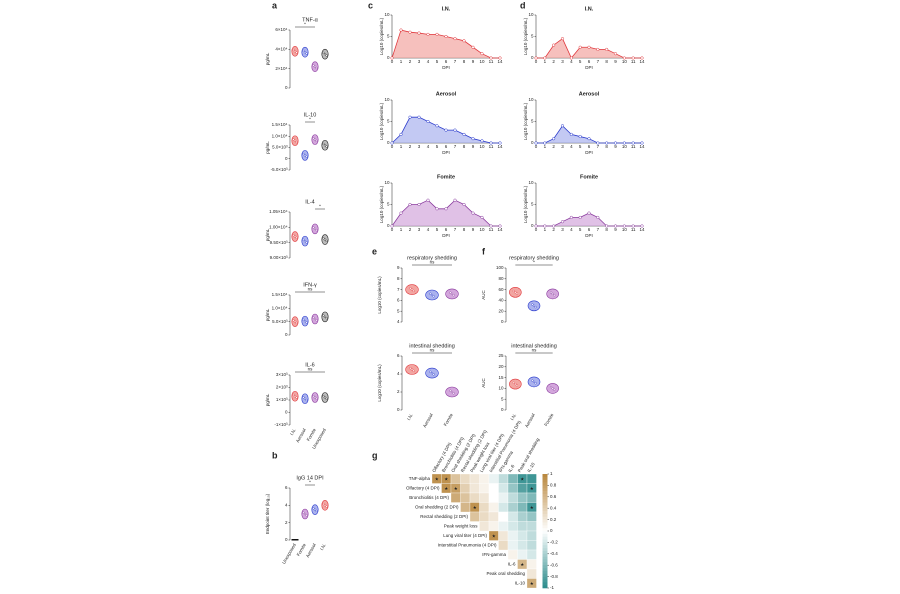 Image resolution: width=900 pixels, height=594 pixels. Describe the element at coordinates (552, 587) in the screenshot. I see `colorbar-label: -1` at that location.